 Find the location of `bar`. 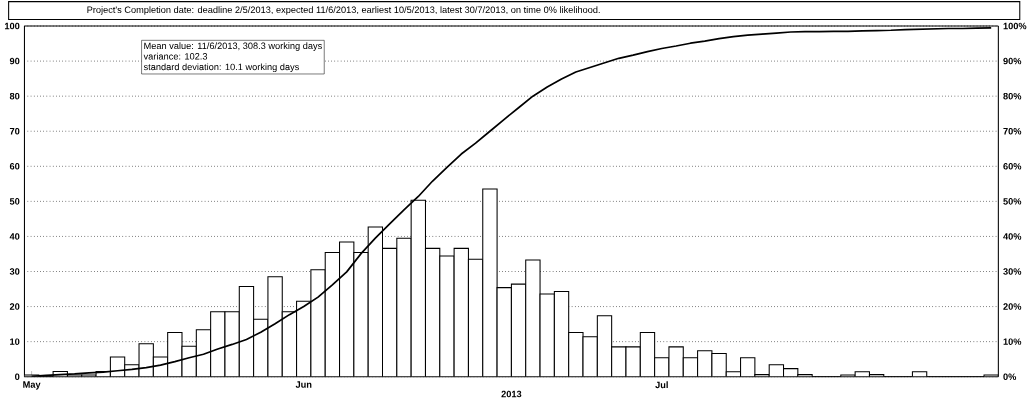

bar is located at coordinates (919, 374).